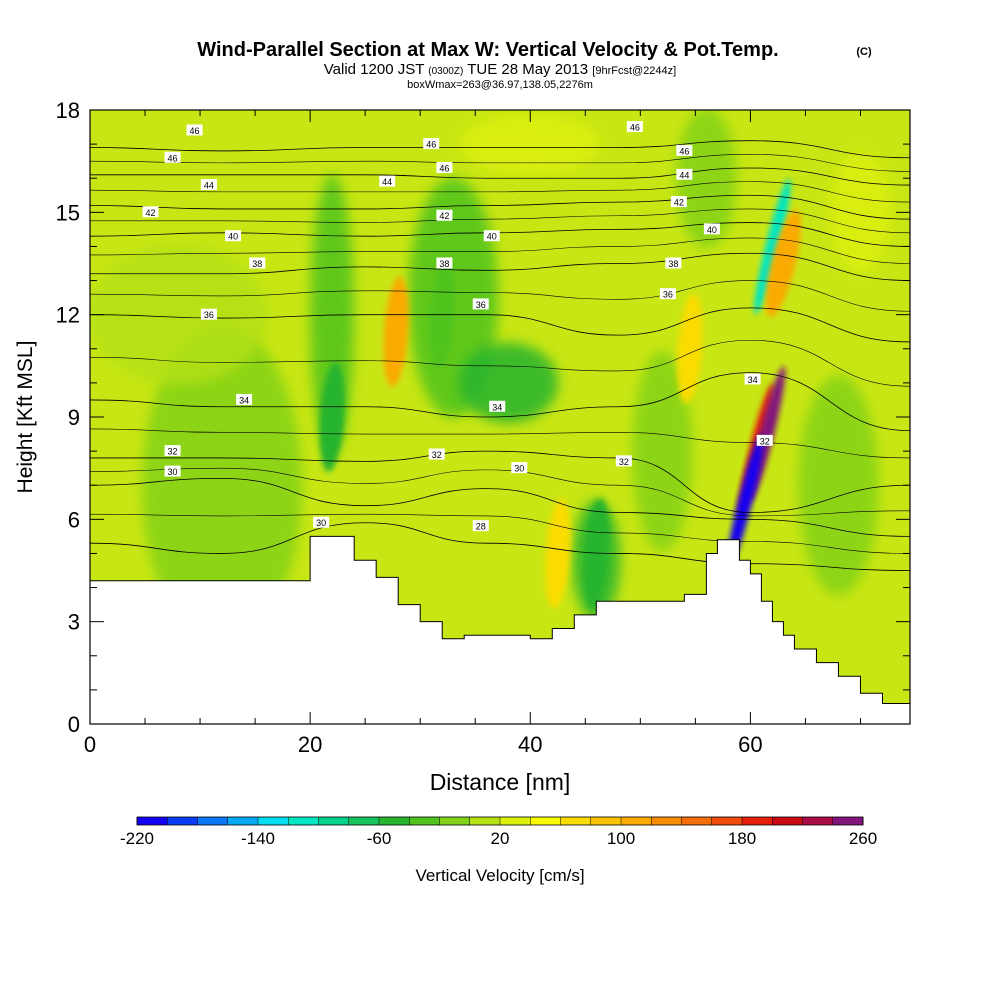 This screenshot has height=1000, width=1000. I want to click on box-max-label: boxWmax=263@36.97,138.05,2276m, so click(500, 85).